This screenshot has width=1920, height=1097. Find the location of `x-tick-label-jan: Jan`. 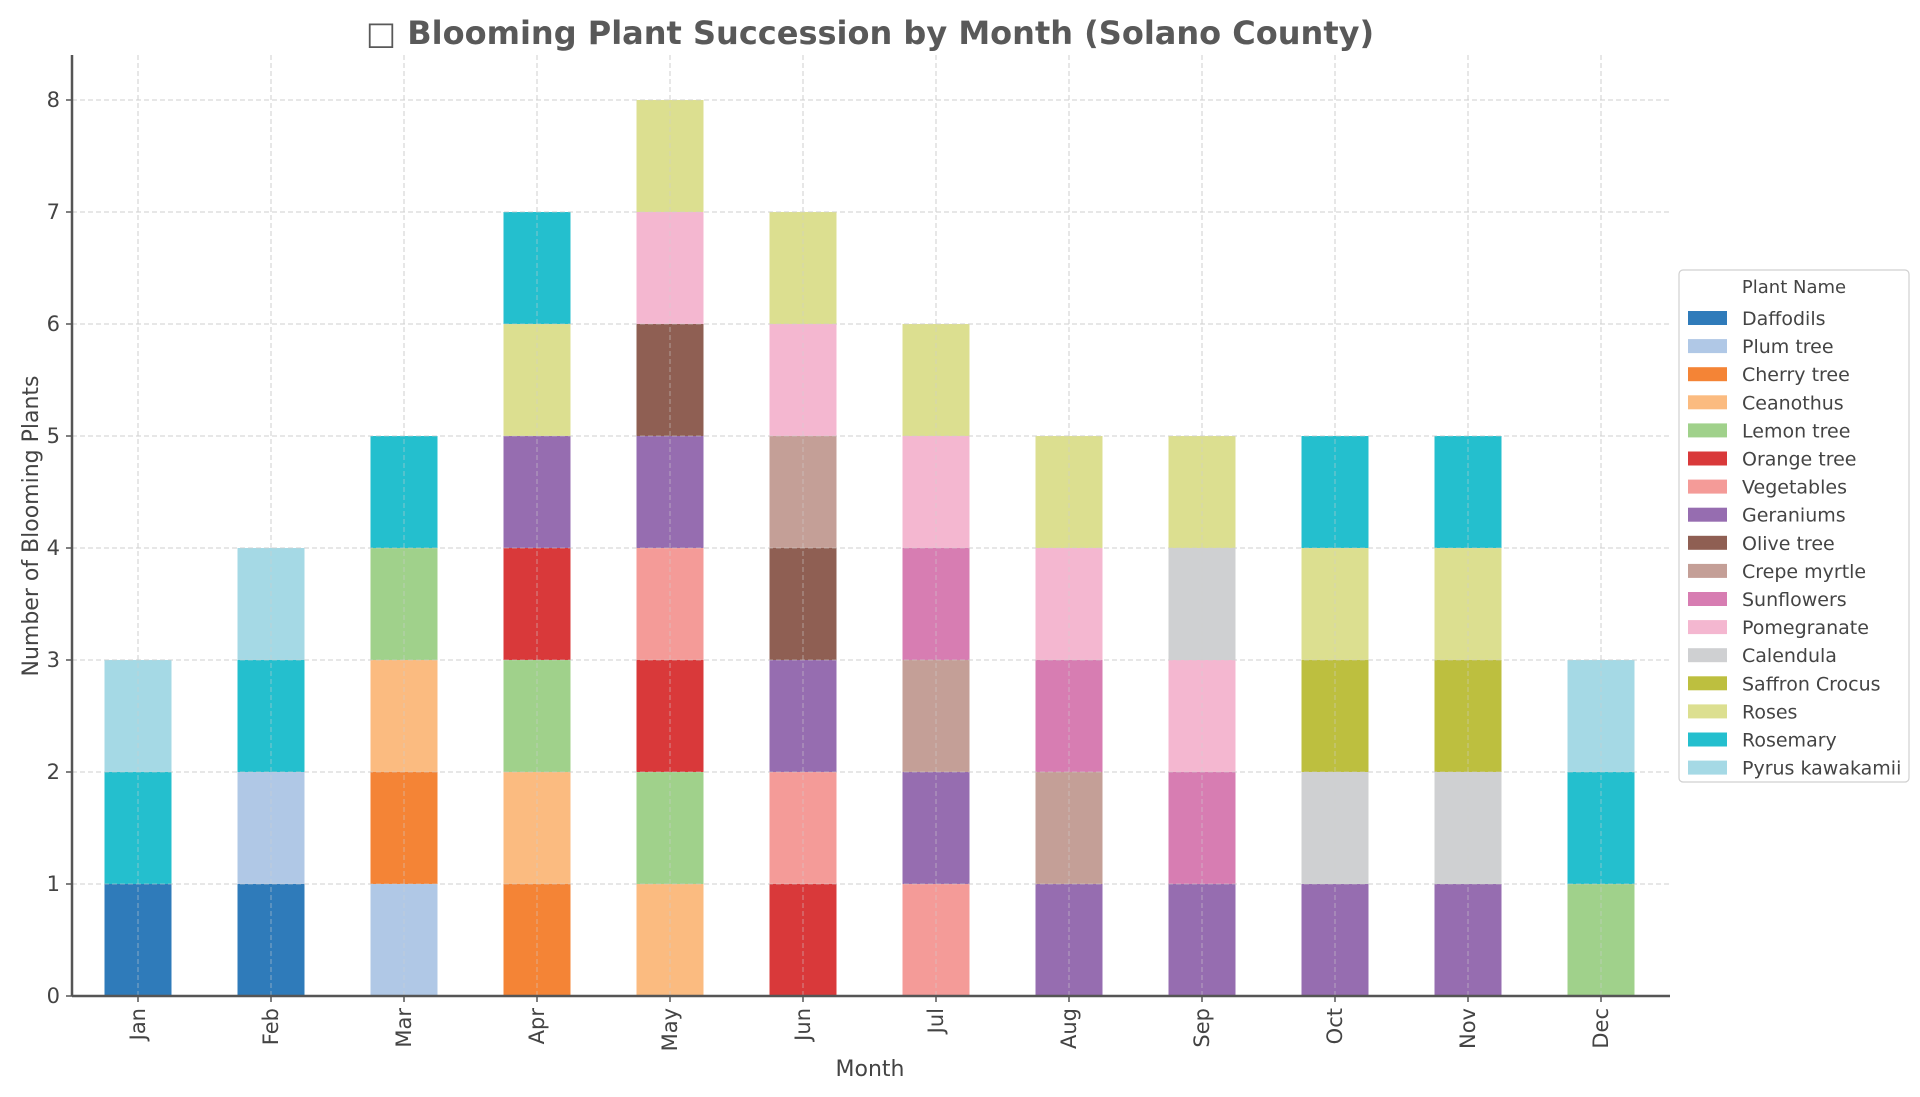

x-tick-label-jan: Jan is located at coordinates (138, 1025).